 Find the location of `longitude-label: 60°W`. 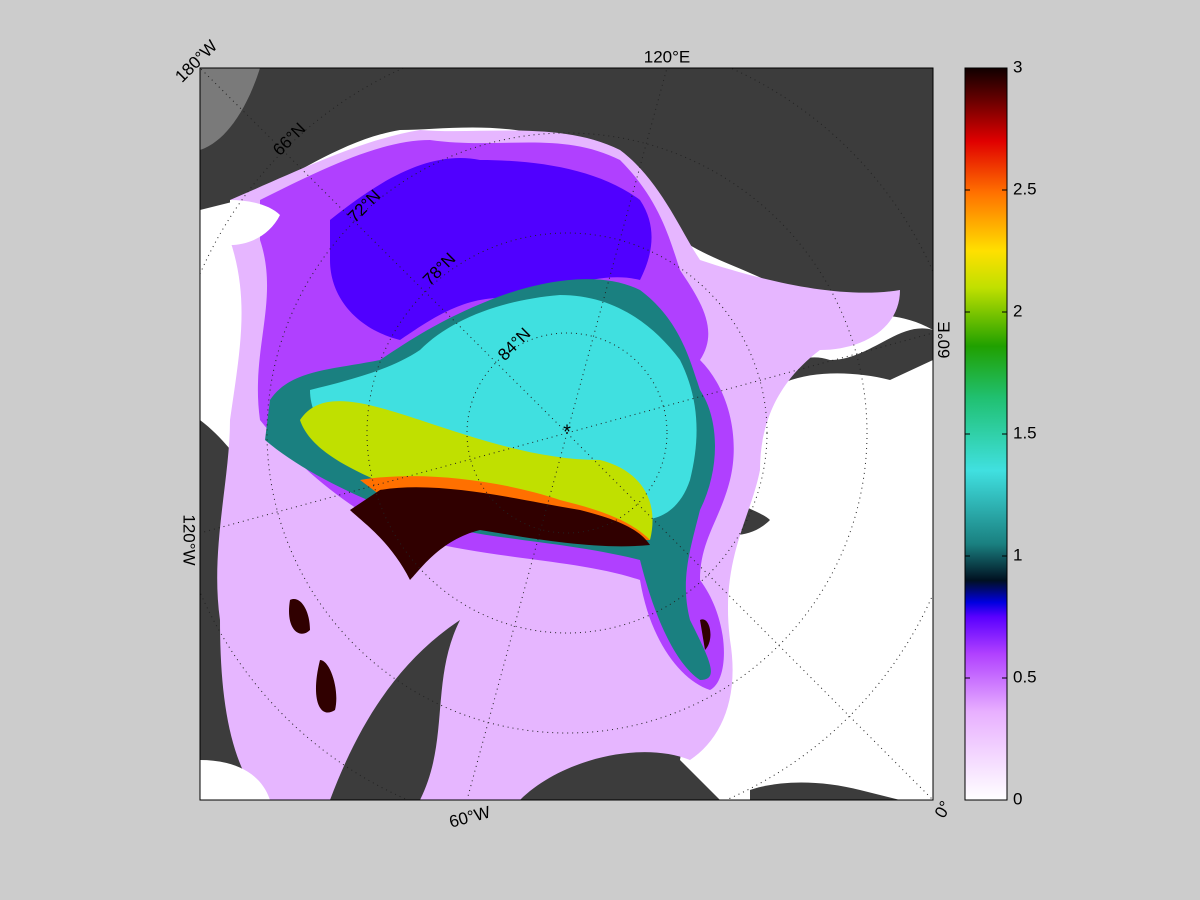

longitude-label: 60°W is located at coordinates (469, 816).